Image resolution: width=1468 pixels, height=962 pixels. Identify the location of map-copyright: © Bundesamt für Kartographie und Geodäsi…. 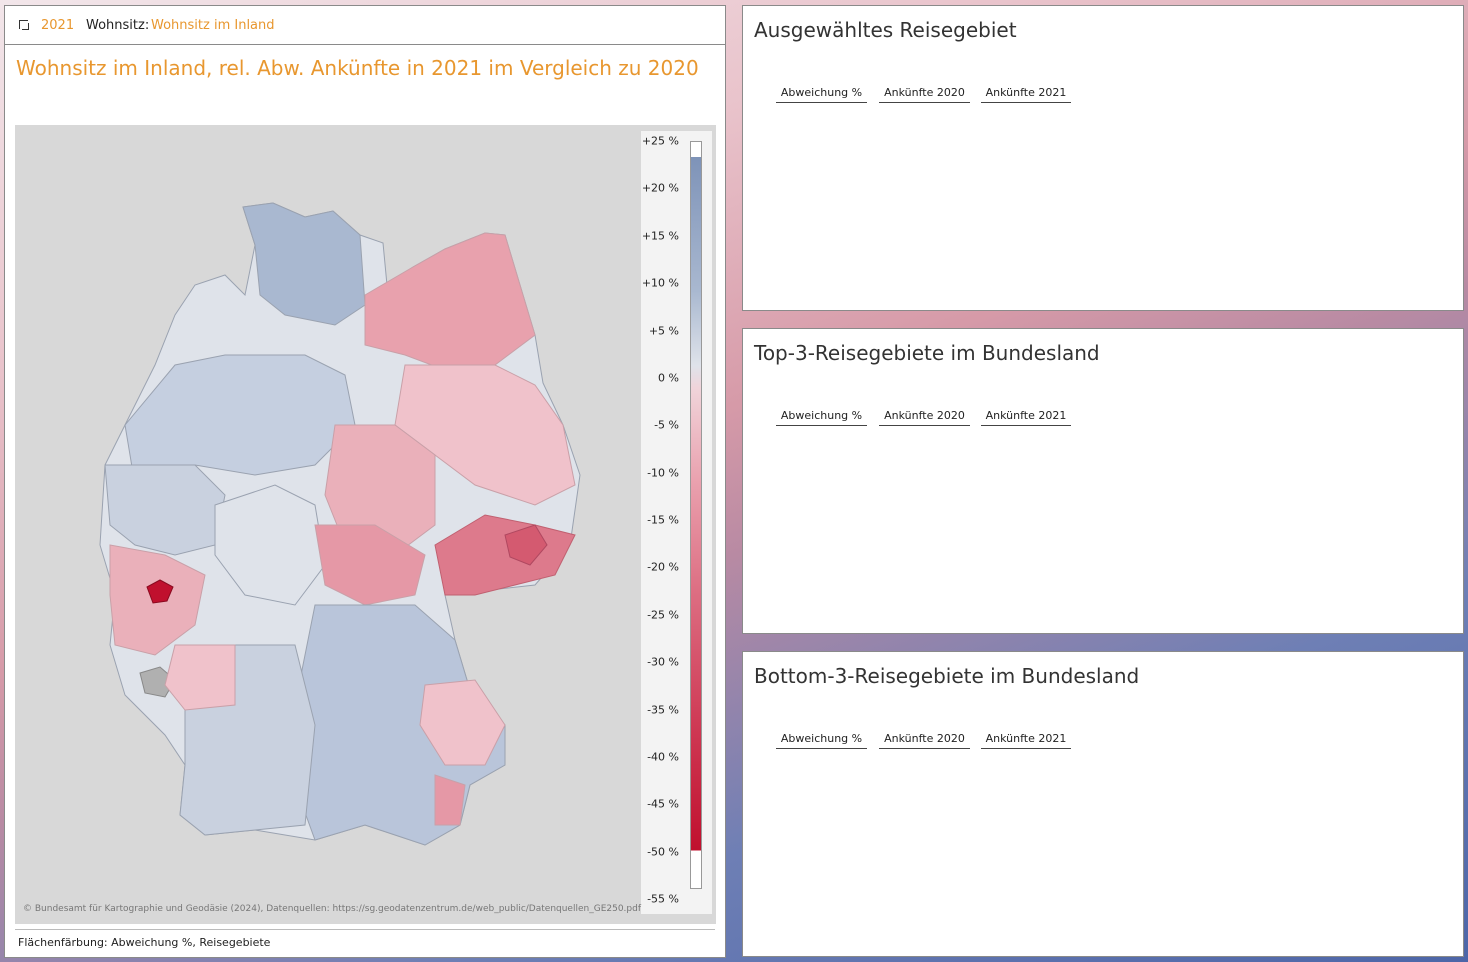
(332, 909).